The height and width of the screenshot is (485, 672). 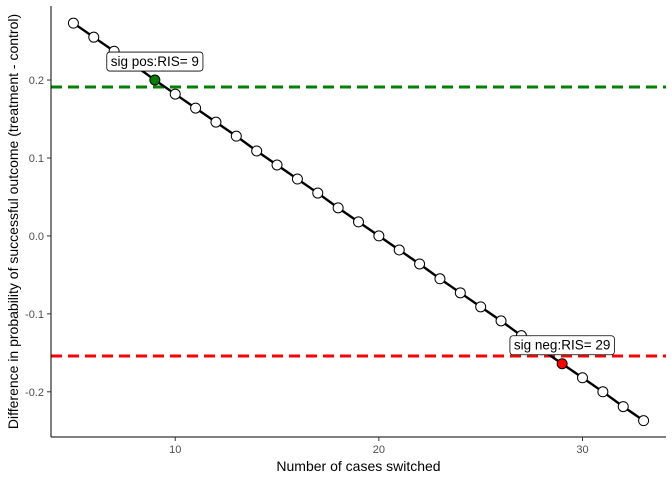 I want to click on annotation-label-1: sig pos:RIS= 9, so click(x=155, y=61).